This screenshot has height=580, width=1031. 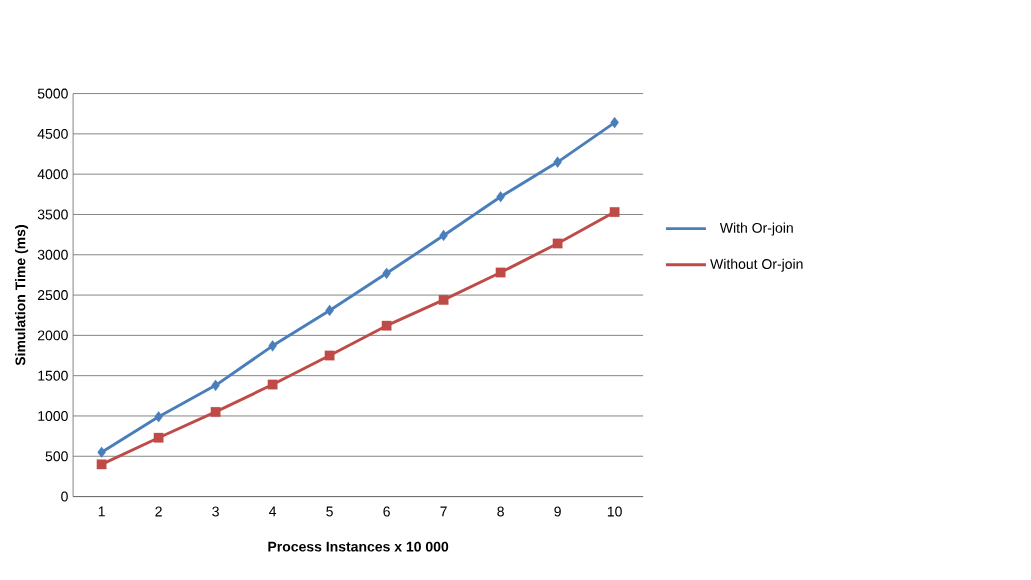 What do you see at coordinates (52, 254) in the screenshot?
I see `y-tick-label: 3000` at bounding box center [52, 254].